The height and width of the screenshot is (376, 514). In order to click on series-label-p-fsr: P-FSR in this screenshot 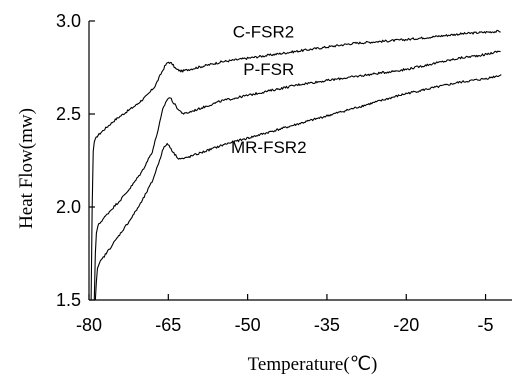, I will do `click(268, 69)`.